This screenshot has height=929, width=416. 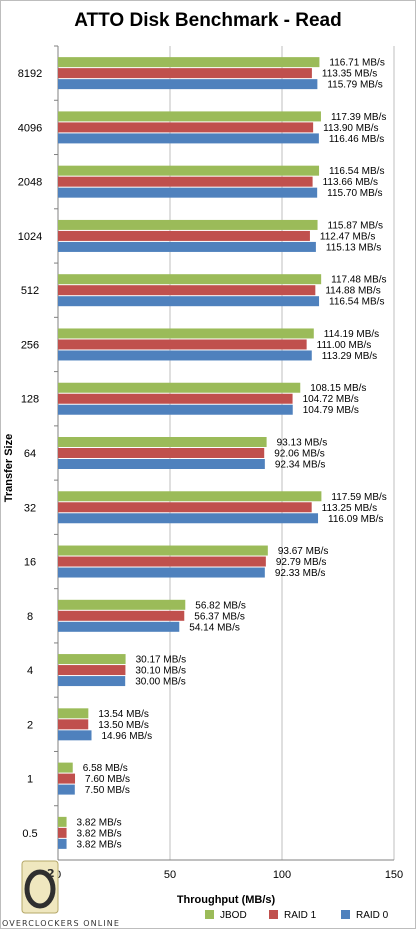 I want to click on legend-item: JBOD, so click(x=226, y=915).